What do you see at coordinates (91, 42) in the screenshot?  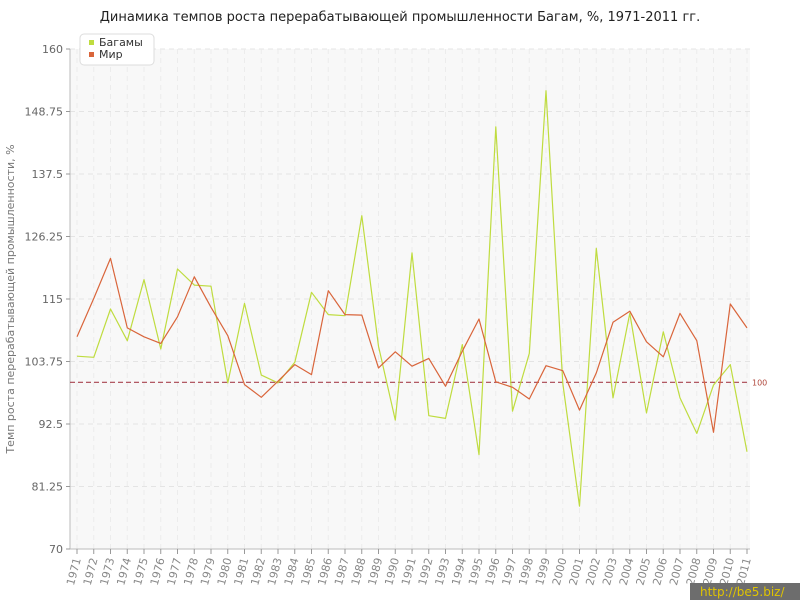 I see `legend-swatch-bahamas` at bounding box center [91, 42].